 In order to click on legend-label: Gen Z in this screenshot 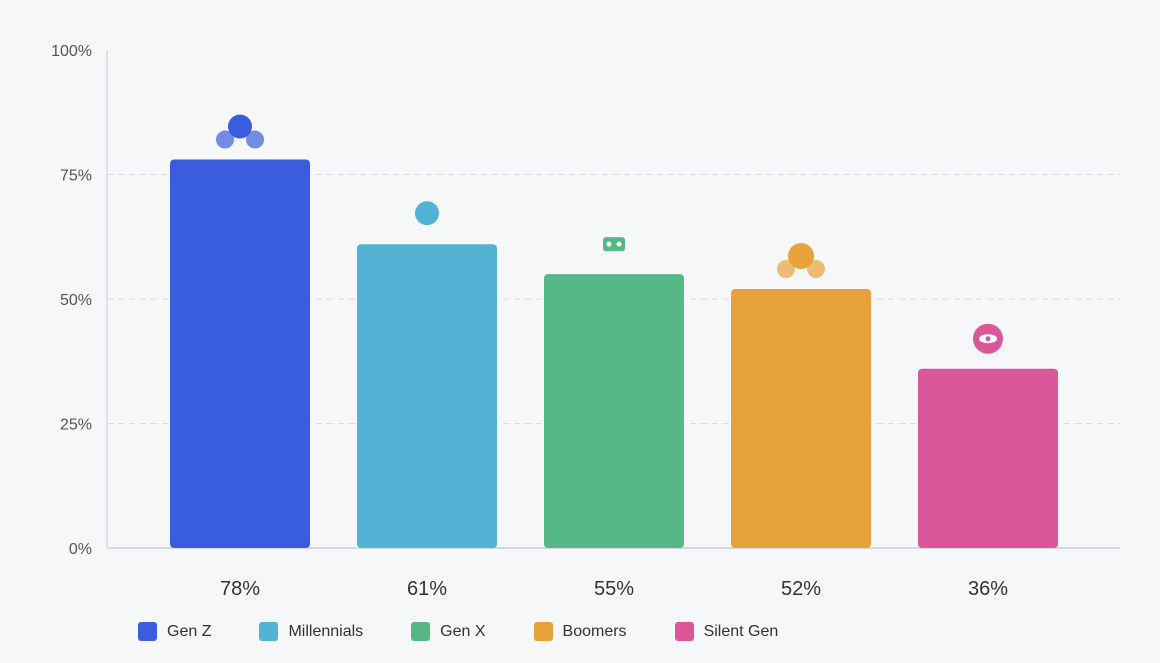, I will do `click(189, 631)`.